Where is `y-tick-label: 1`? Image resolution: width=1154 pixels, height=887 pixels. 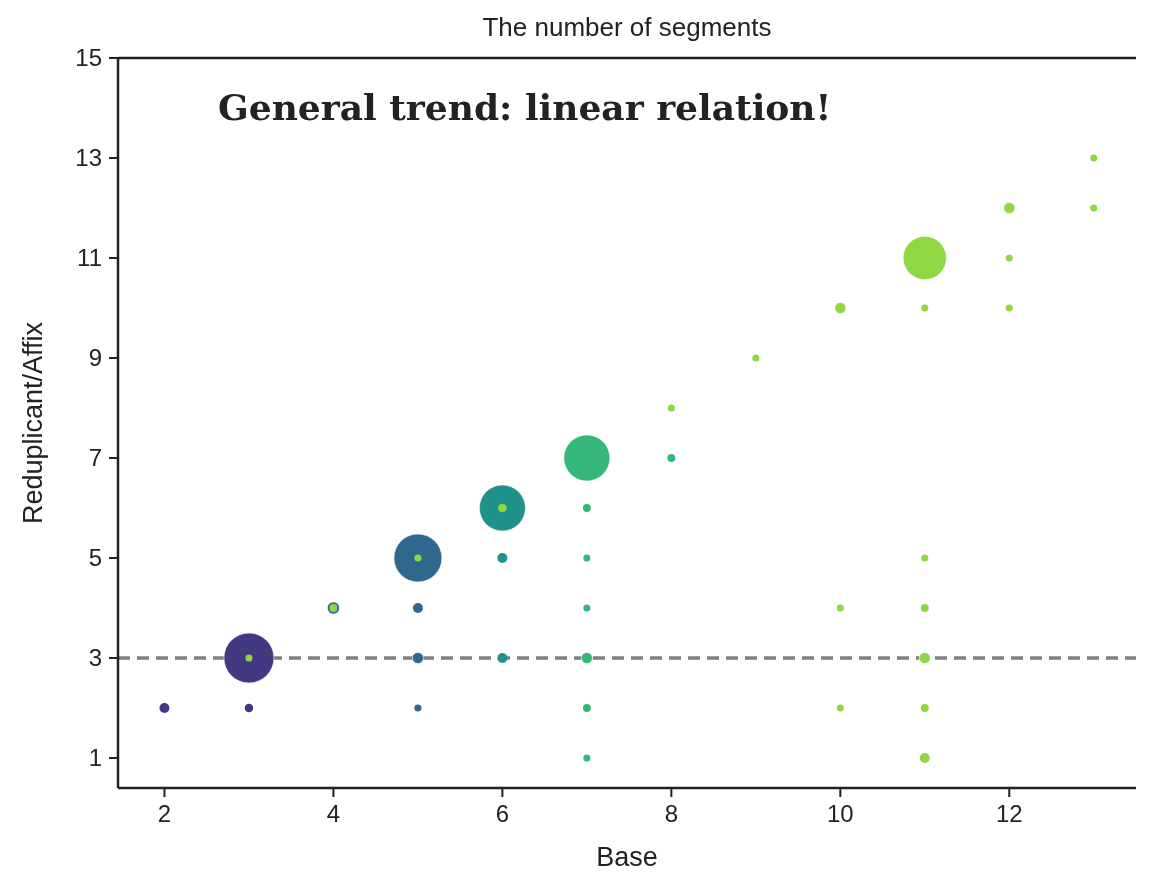 y-tick-label: 1 is located at coordinates (95, 758).